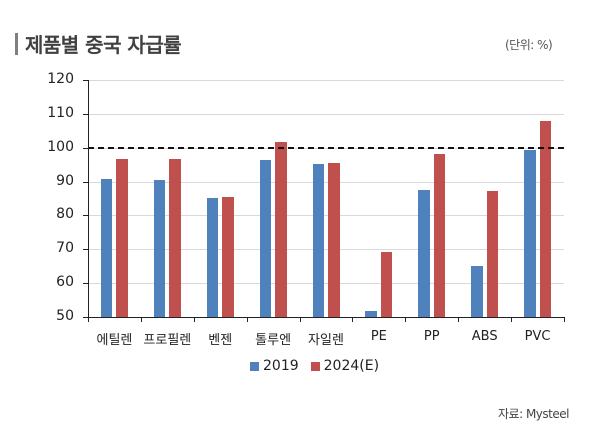 Image resolution: width=600 pixels, height=443 pixels. What do you see at coordinates (65, 180) in the screenshot?
I see `y-tick-label: 90` at bounding box center [65, 180].